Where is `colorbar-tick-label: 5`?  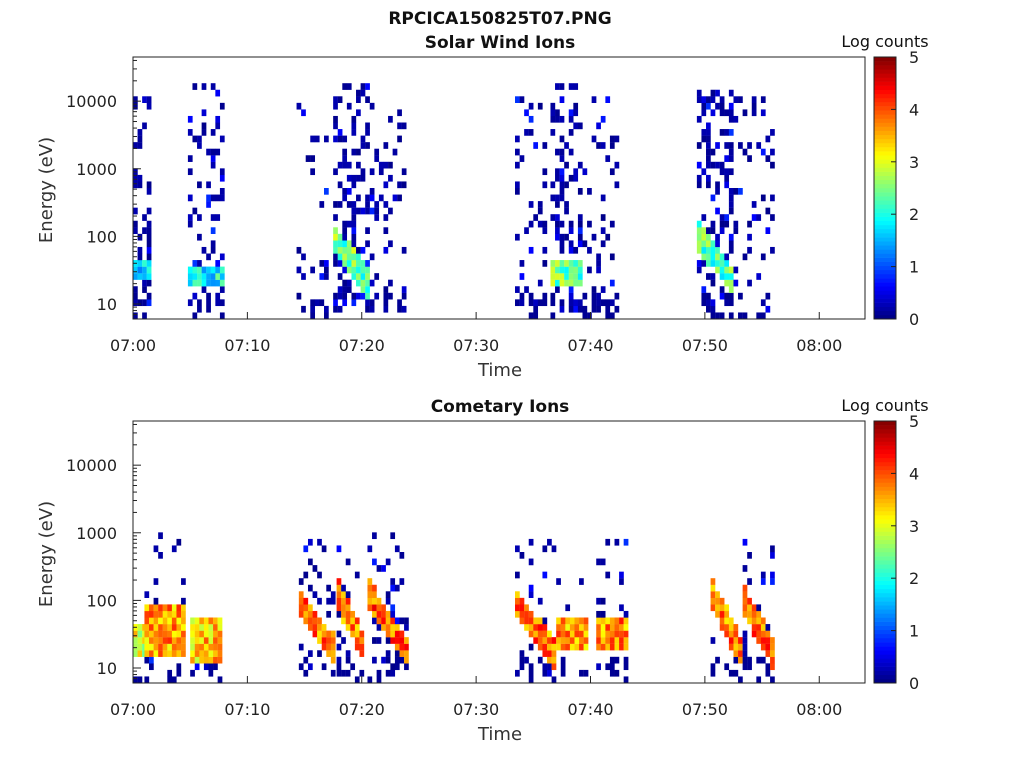 colorbar-tick-label: 5 is located at coordinates (914, 421).